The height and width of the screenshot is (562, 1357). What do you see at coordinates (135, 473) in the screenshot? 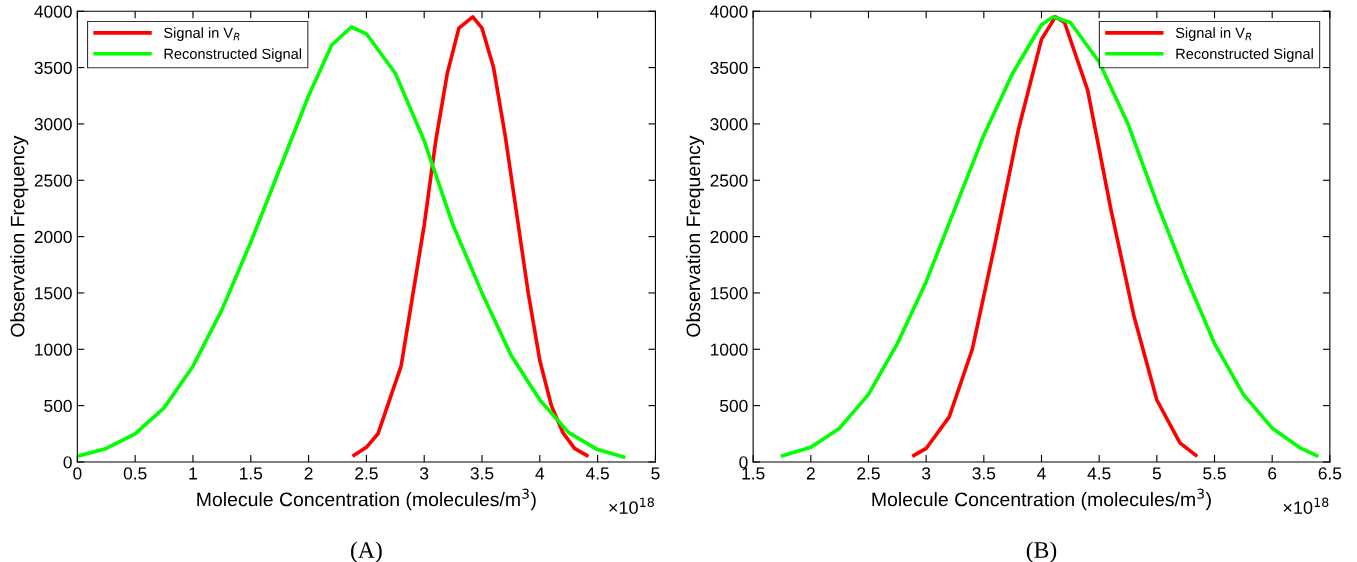
I see `x-tick-label: 0.5` at bounding box center [135, 473].